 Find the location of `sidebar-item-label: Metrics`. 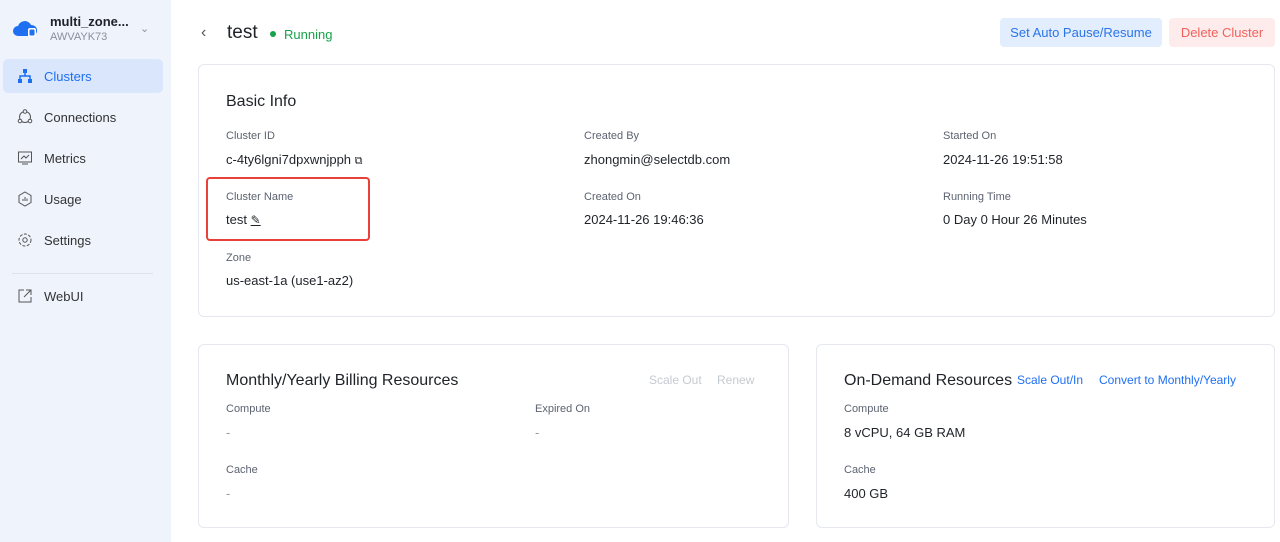

sidebar-item-label: Metrics is located at coordinates (65, 158).